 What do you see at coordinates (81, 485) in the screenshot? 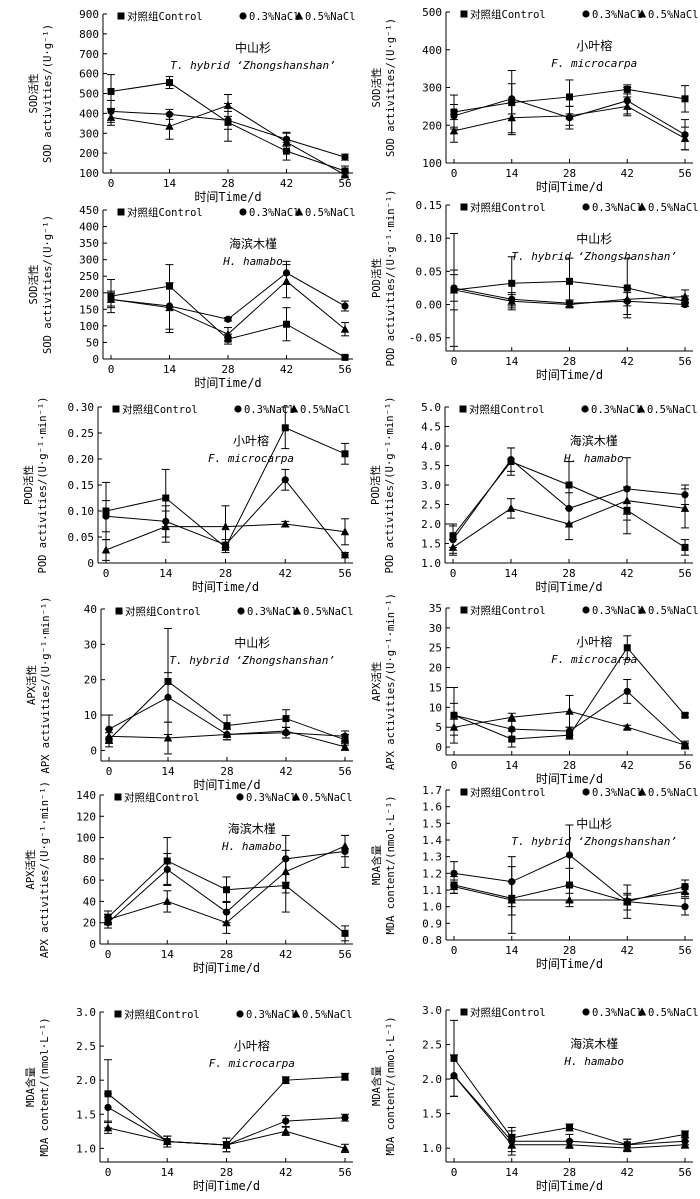
I see `y-tick-label: 0.15` at bounding box center [81, 485].